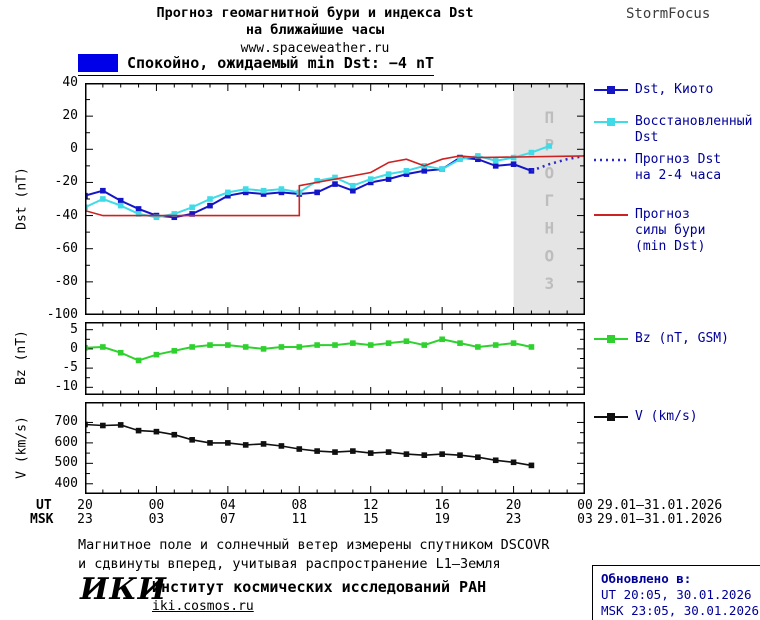 The width and height of the screenshot is (760, 620). Describe the element at coordinates (611, 341) in the screenshot. I see `bz-marker-icon` at that location.